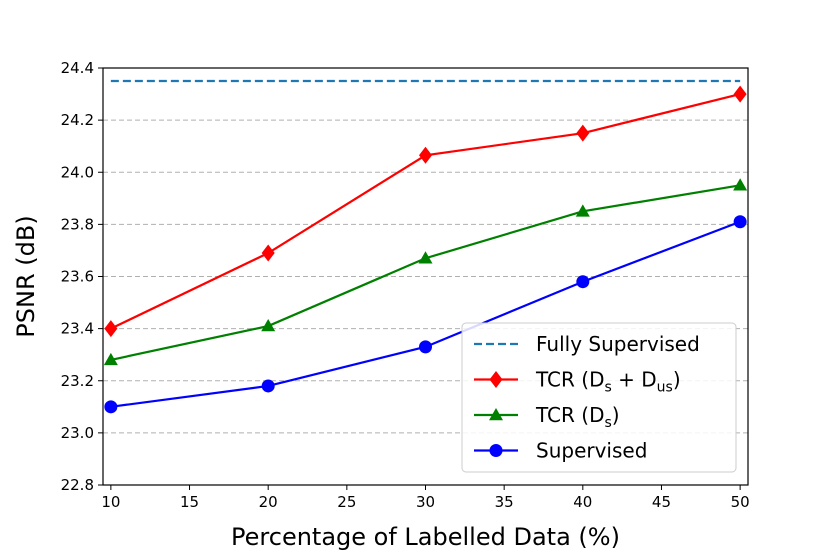 The width and height of the screenshot is (830, 554). Describe the element at coordinates (591, 451) in the screenshot. I see `legend-label: Supervised` at that location.